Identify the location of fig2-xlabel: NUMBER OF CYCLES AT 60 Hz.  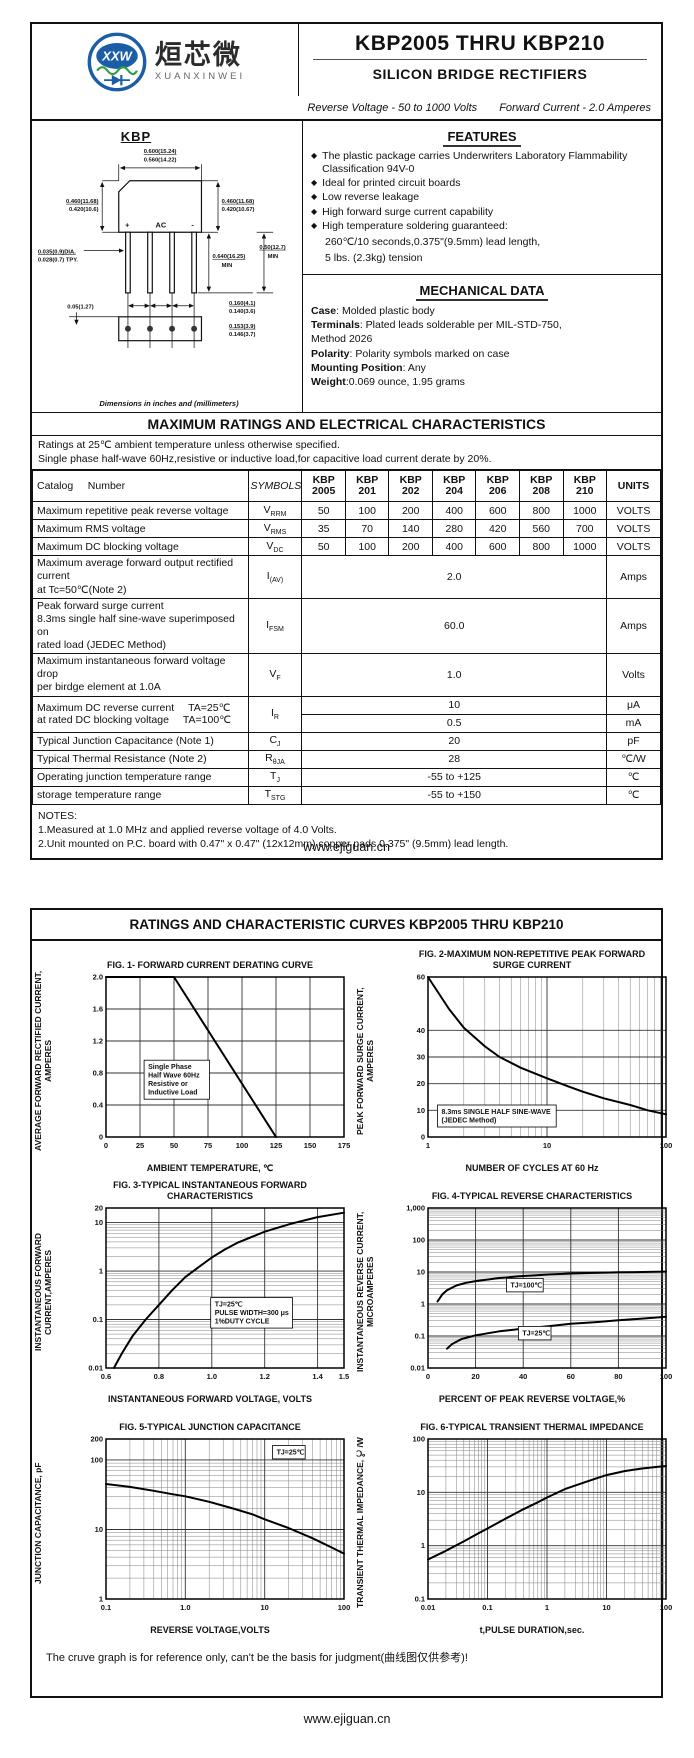
(532, 1168).